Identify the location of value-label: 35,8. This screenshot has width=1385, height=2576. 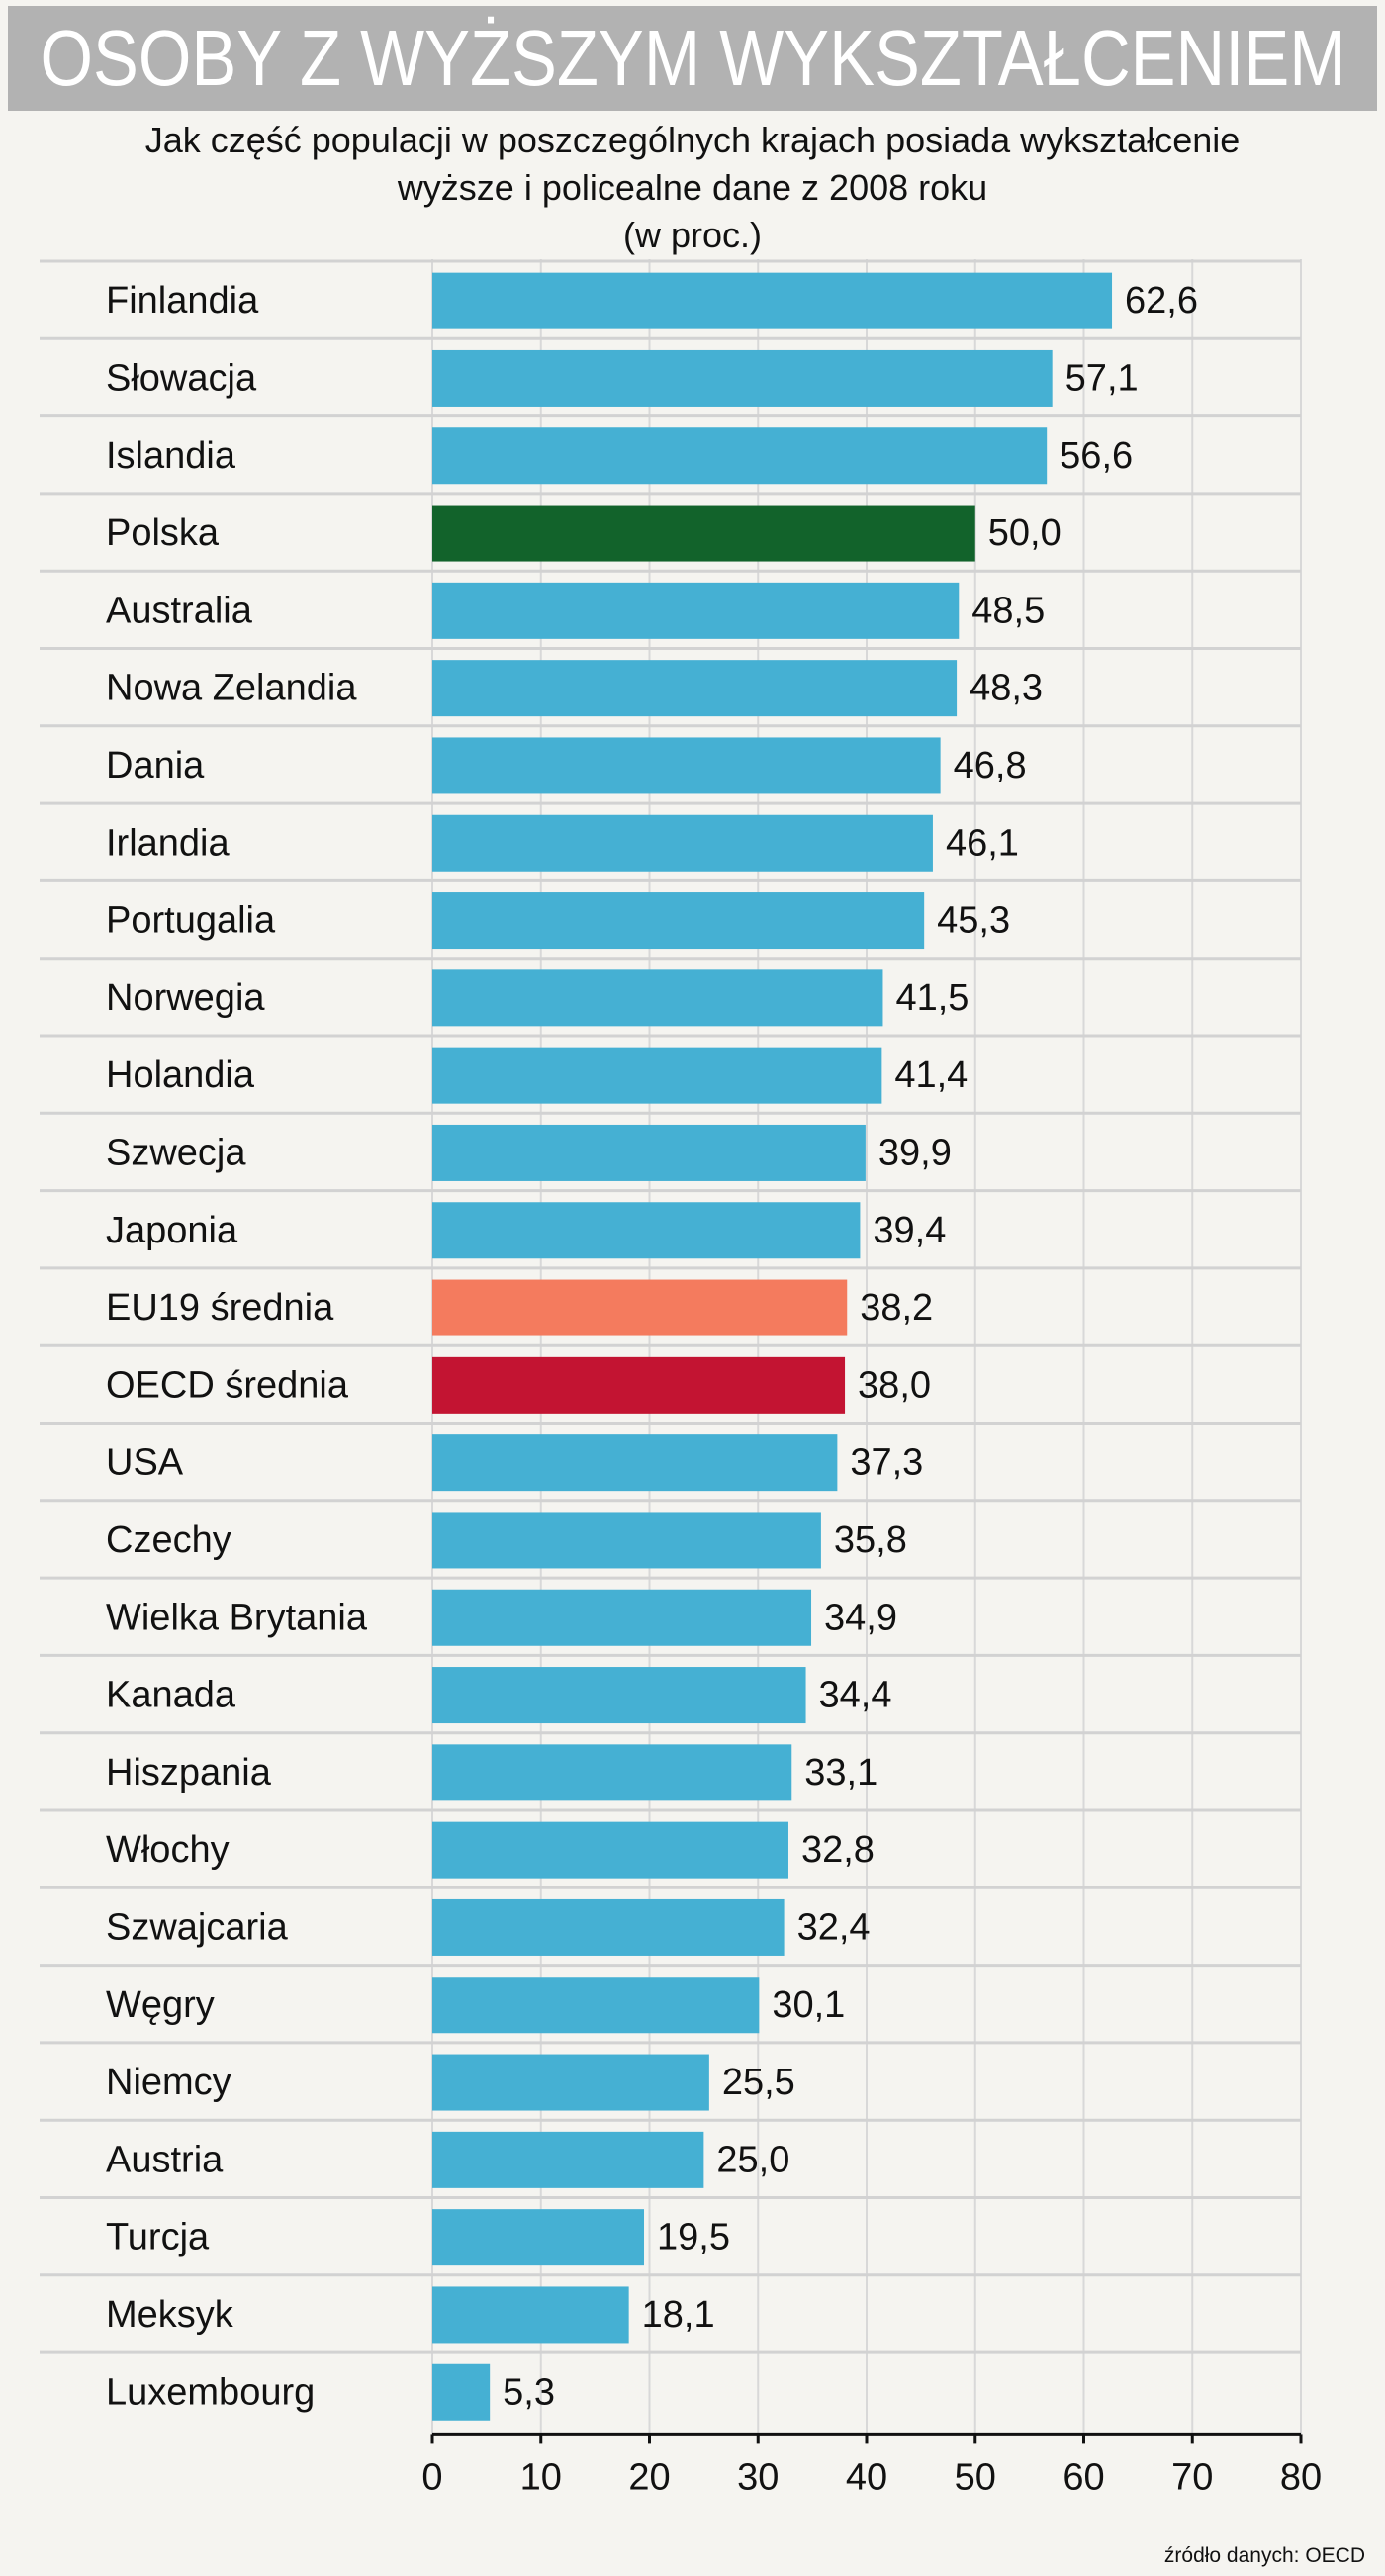
(870, 1540).